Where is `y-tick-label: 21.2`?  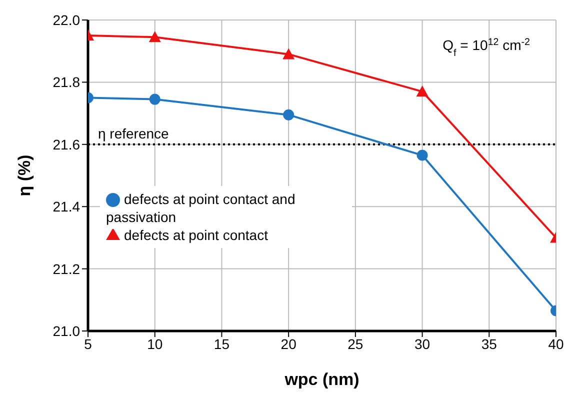 y-tick-label: 21.2 is located at coordinates (66, 268).